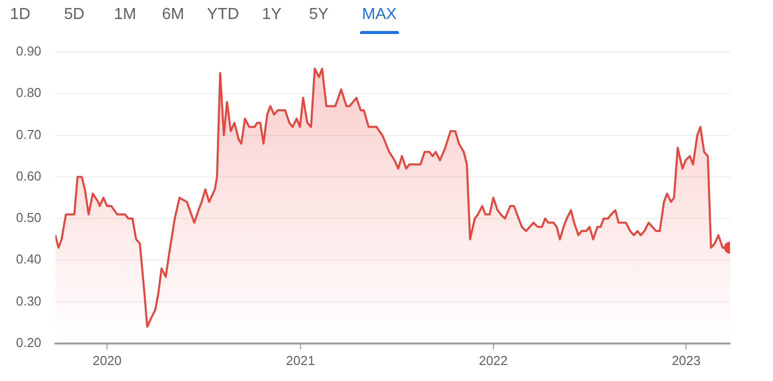 The height and width of the screenshot is (381, 773). What do you see at coordinates (300, 360) in the screenshot?
I see `x-tick-label: 2021` at bounding box center [300, 360].